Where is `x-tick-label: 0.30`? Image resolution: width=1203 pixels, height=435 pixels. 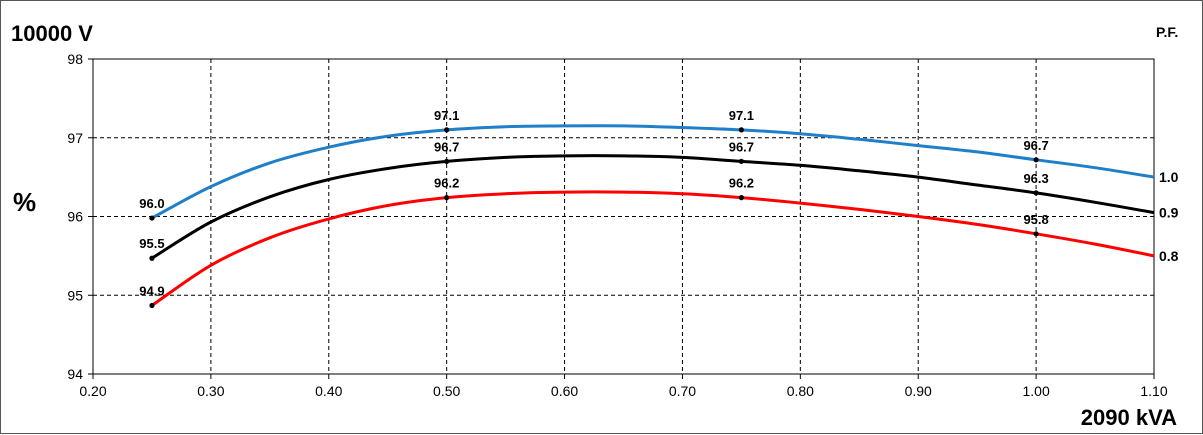
x-tick-label: 0.30 is located at coordinates (210, 391).